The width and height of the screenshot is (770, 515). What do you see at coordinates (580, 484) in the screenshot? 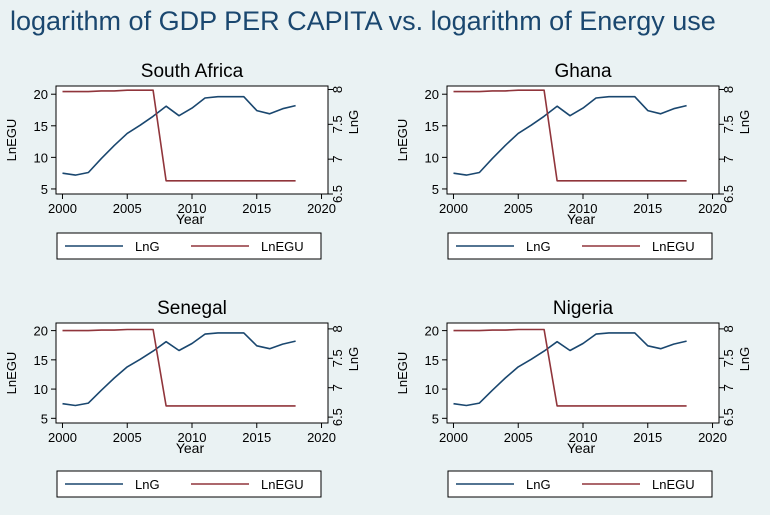
I see `legend-box` at bounding box center [580, 484].